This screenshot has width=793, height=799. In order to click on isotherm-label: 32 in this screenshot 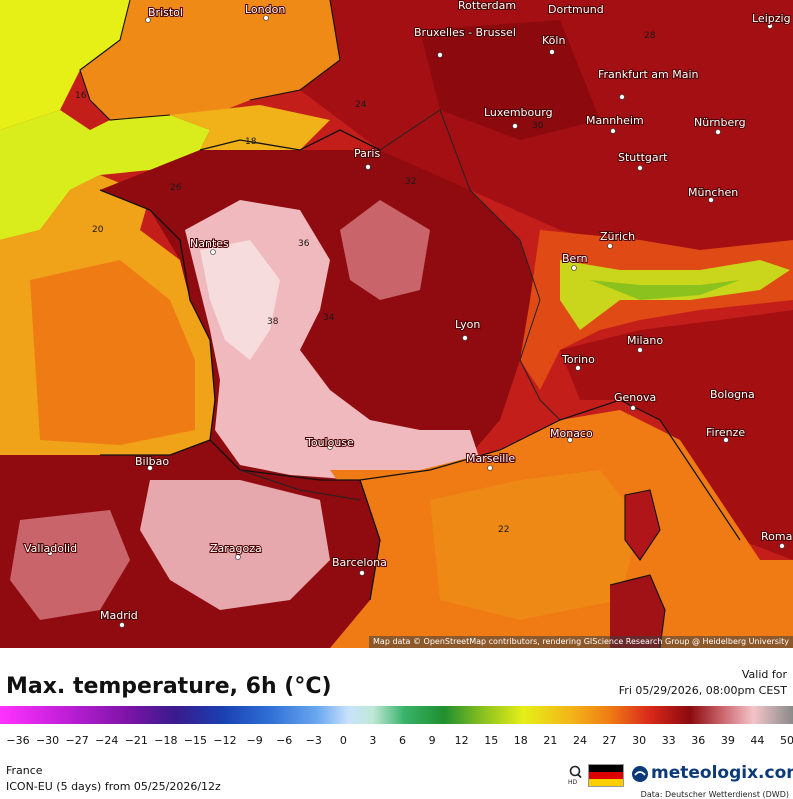, I will do `click(410, 182)`.